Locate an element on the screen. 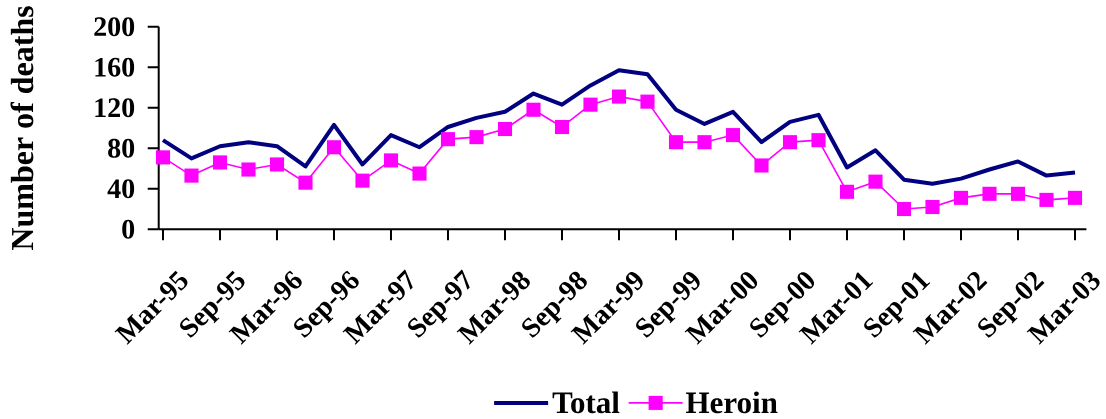 This screenshot has width=1106, height=419. y-tick-label: 120 is located at coordinates (115, 108).